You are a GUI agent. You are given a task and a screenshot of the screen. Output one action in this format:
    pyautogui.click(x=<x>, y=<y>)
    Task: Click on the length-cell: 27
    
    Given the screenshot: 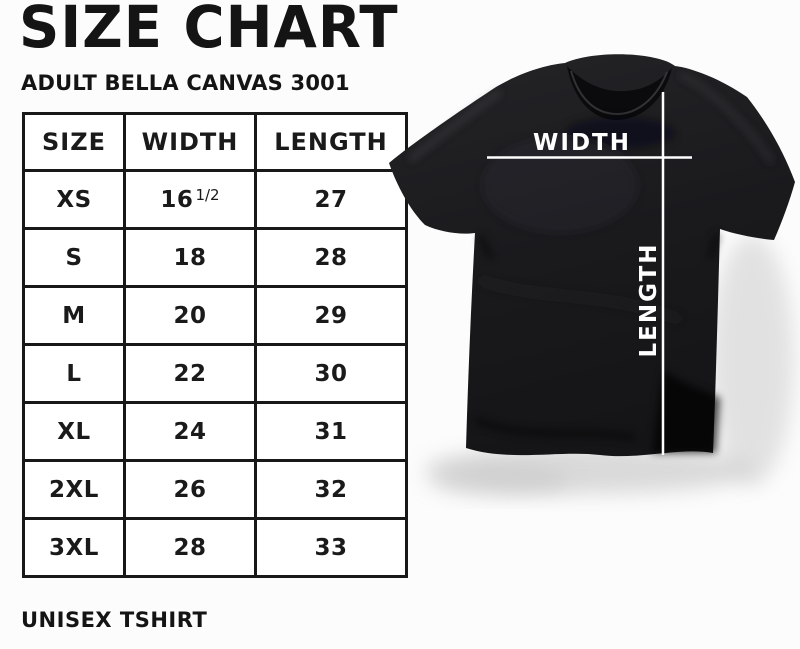 What is the action you would take?
    pyautogui.click(x=331, y=199)
    